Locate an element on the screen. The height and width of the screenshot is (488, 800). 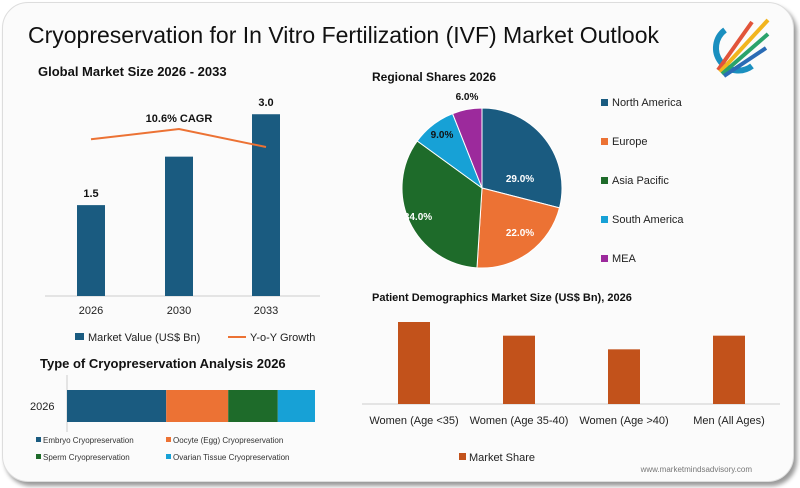
data-label: 22.0% is located at coordinates (520, 233).